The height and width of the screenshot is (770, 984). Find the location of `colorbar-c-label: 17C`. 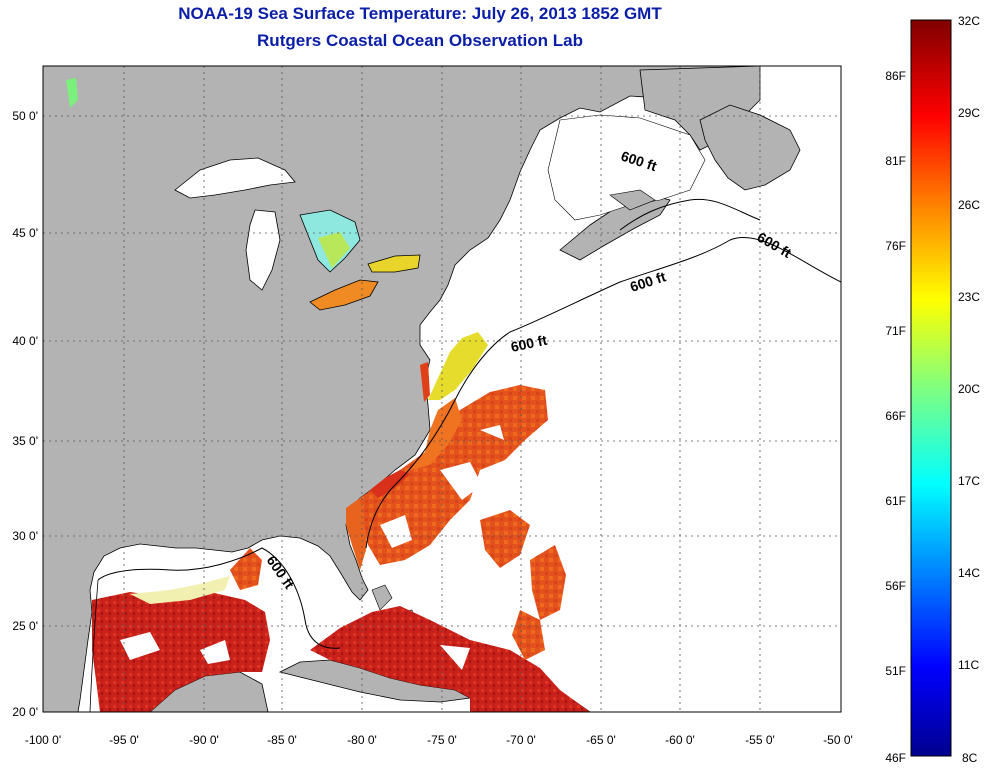

colorbar-c-label: 17C is located at coordinates (969, 481).